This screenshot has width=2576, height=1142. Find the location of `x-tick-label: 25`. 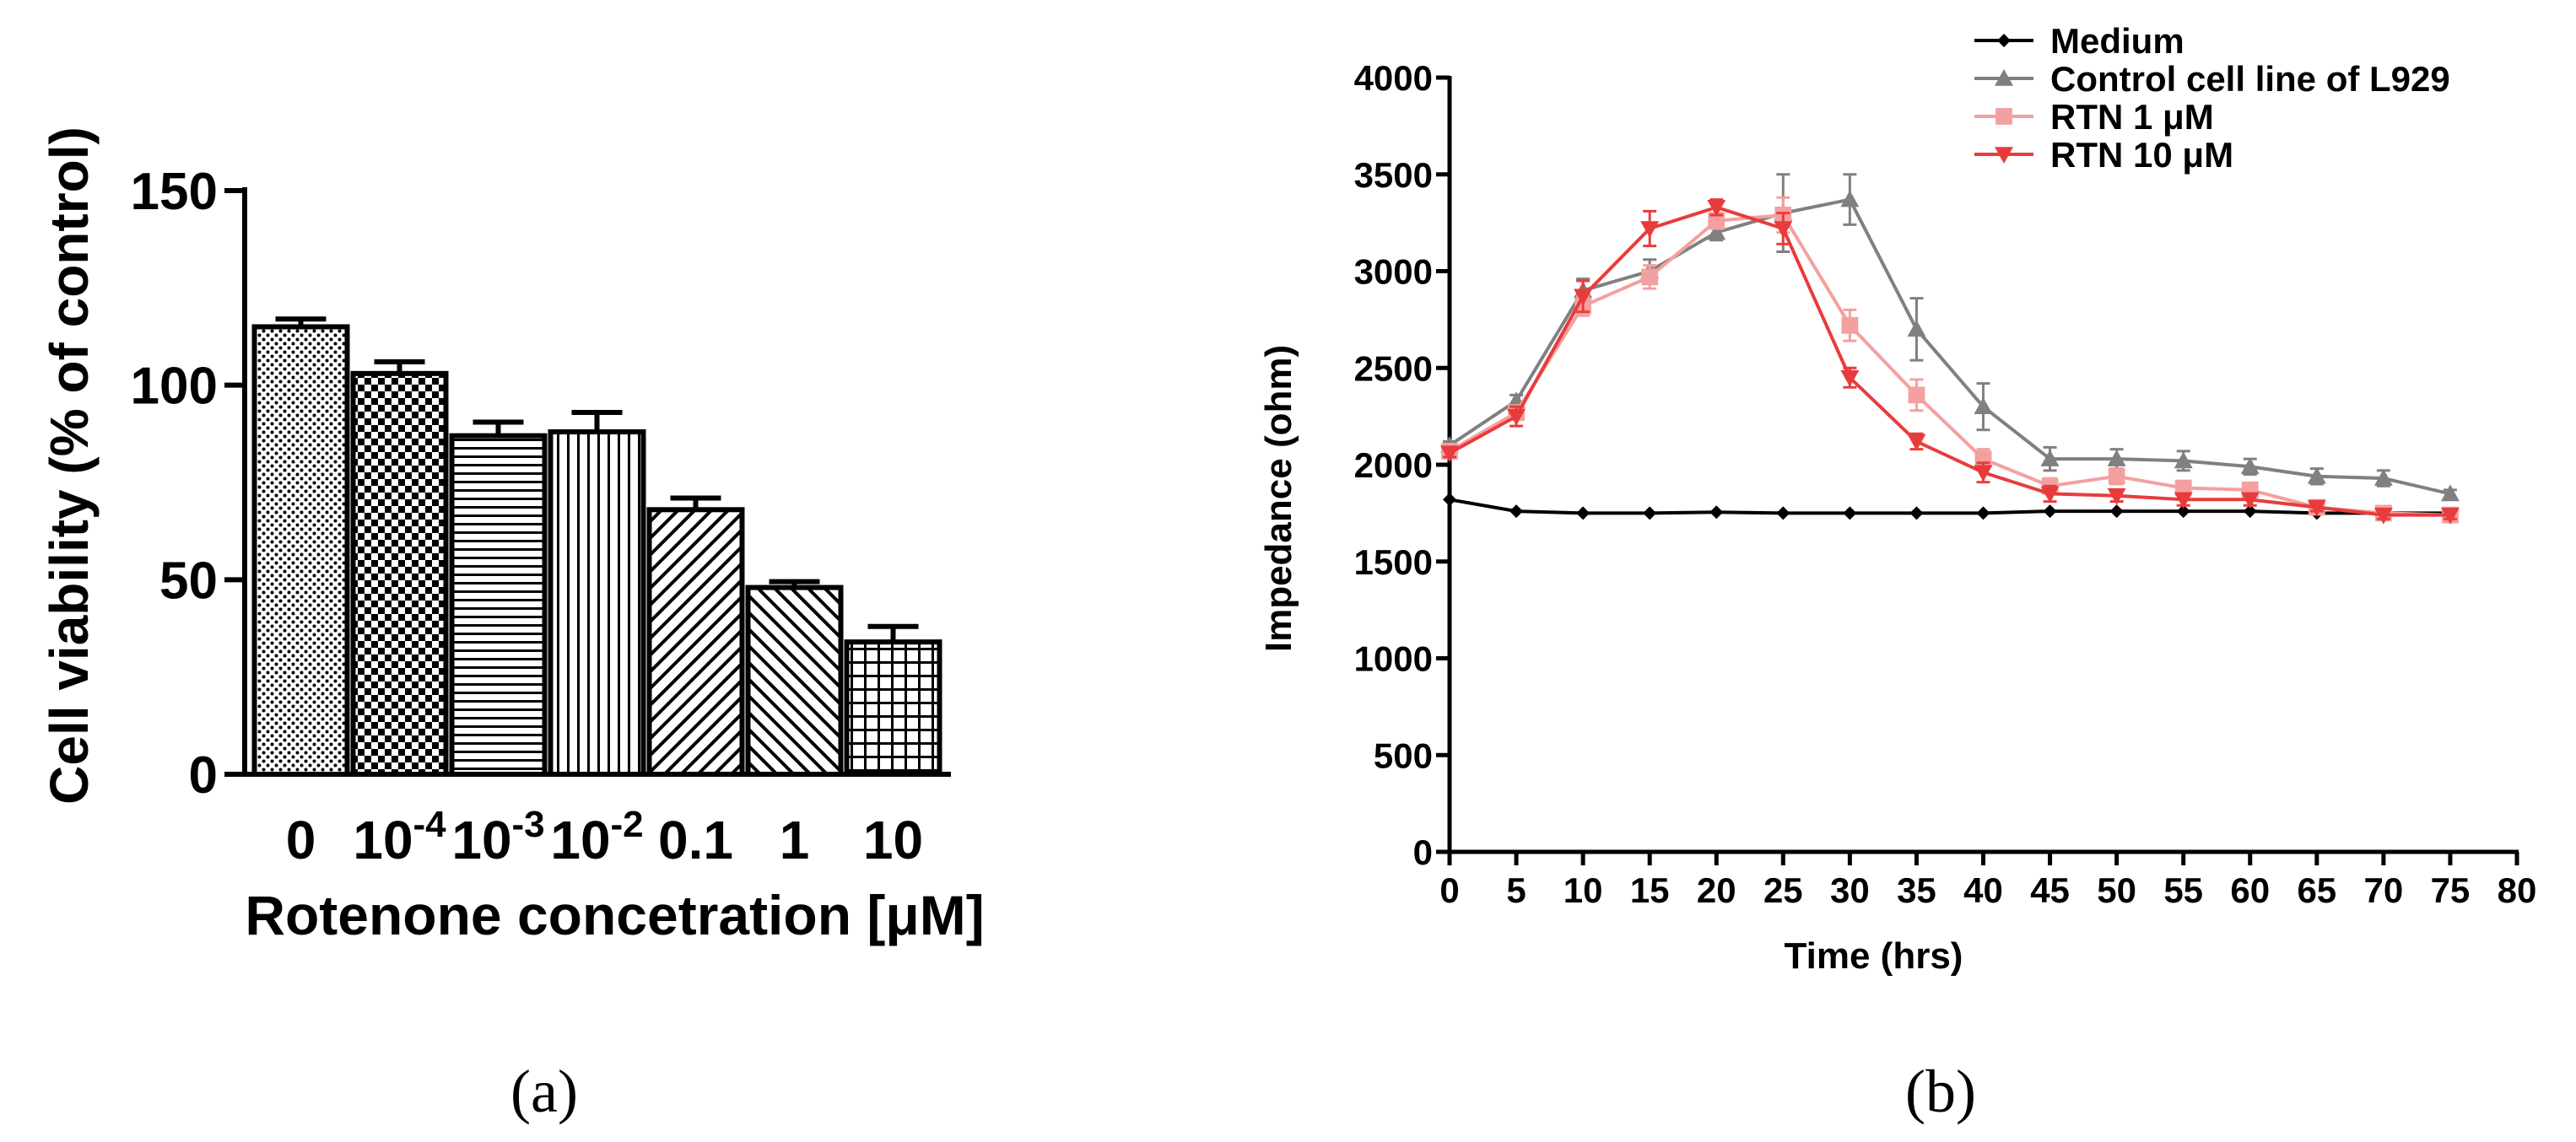

x-tick-label: 25 is located at coordinates (1783, 890).